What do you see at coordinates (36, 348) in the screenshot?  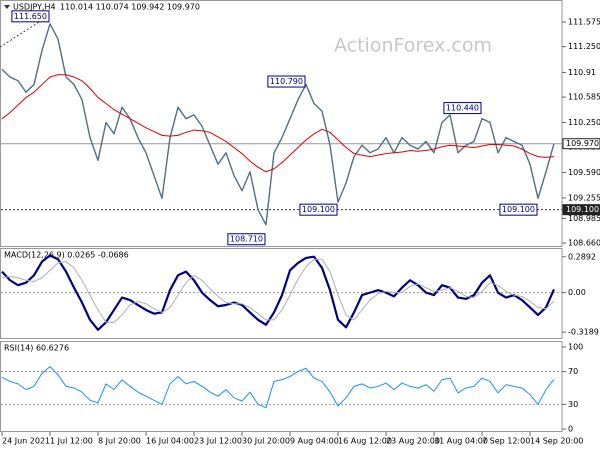 I see `panel-title: RSI(14) 60.6276` at bounding box center [36, 348].